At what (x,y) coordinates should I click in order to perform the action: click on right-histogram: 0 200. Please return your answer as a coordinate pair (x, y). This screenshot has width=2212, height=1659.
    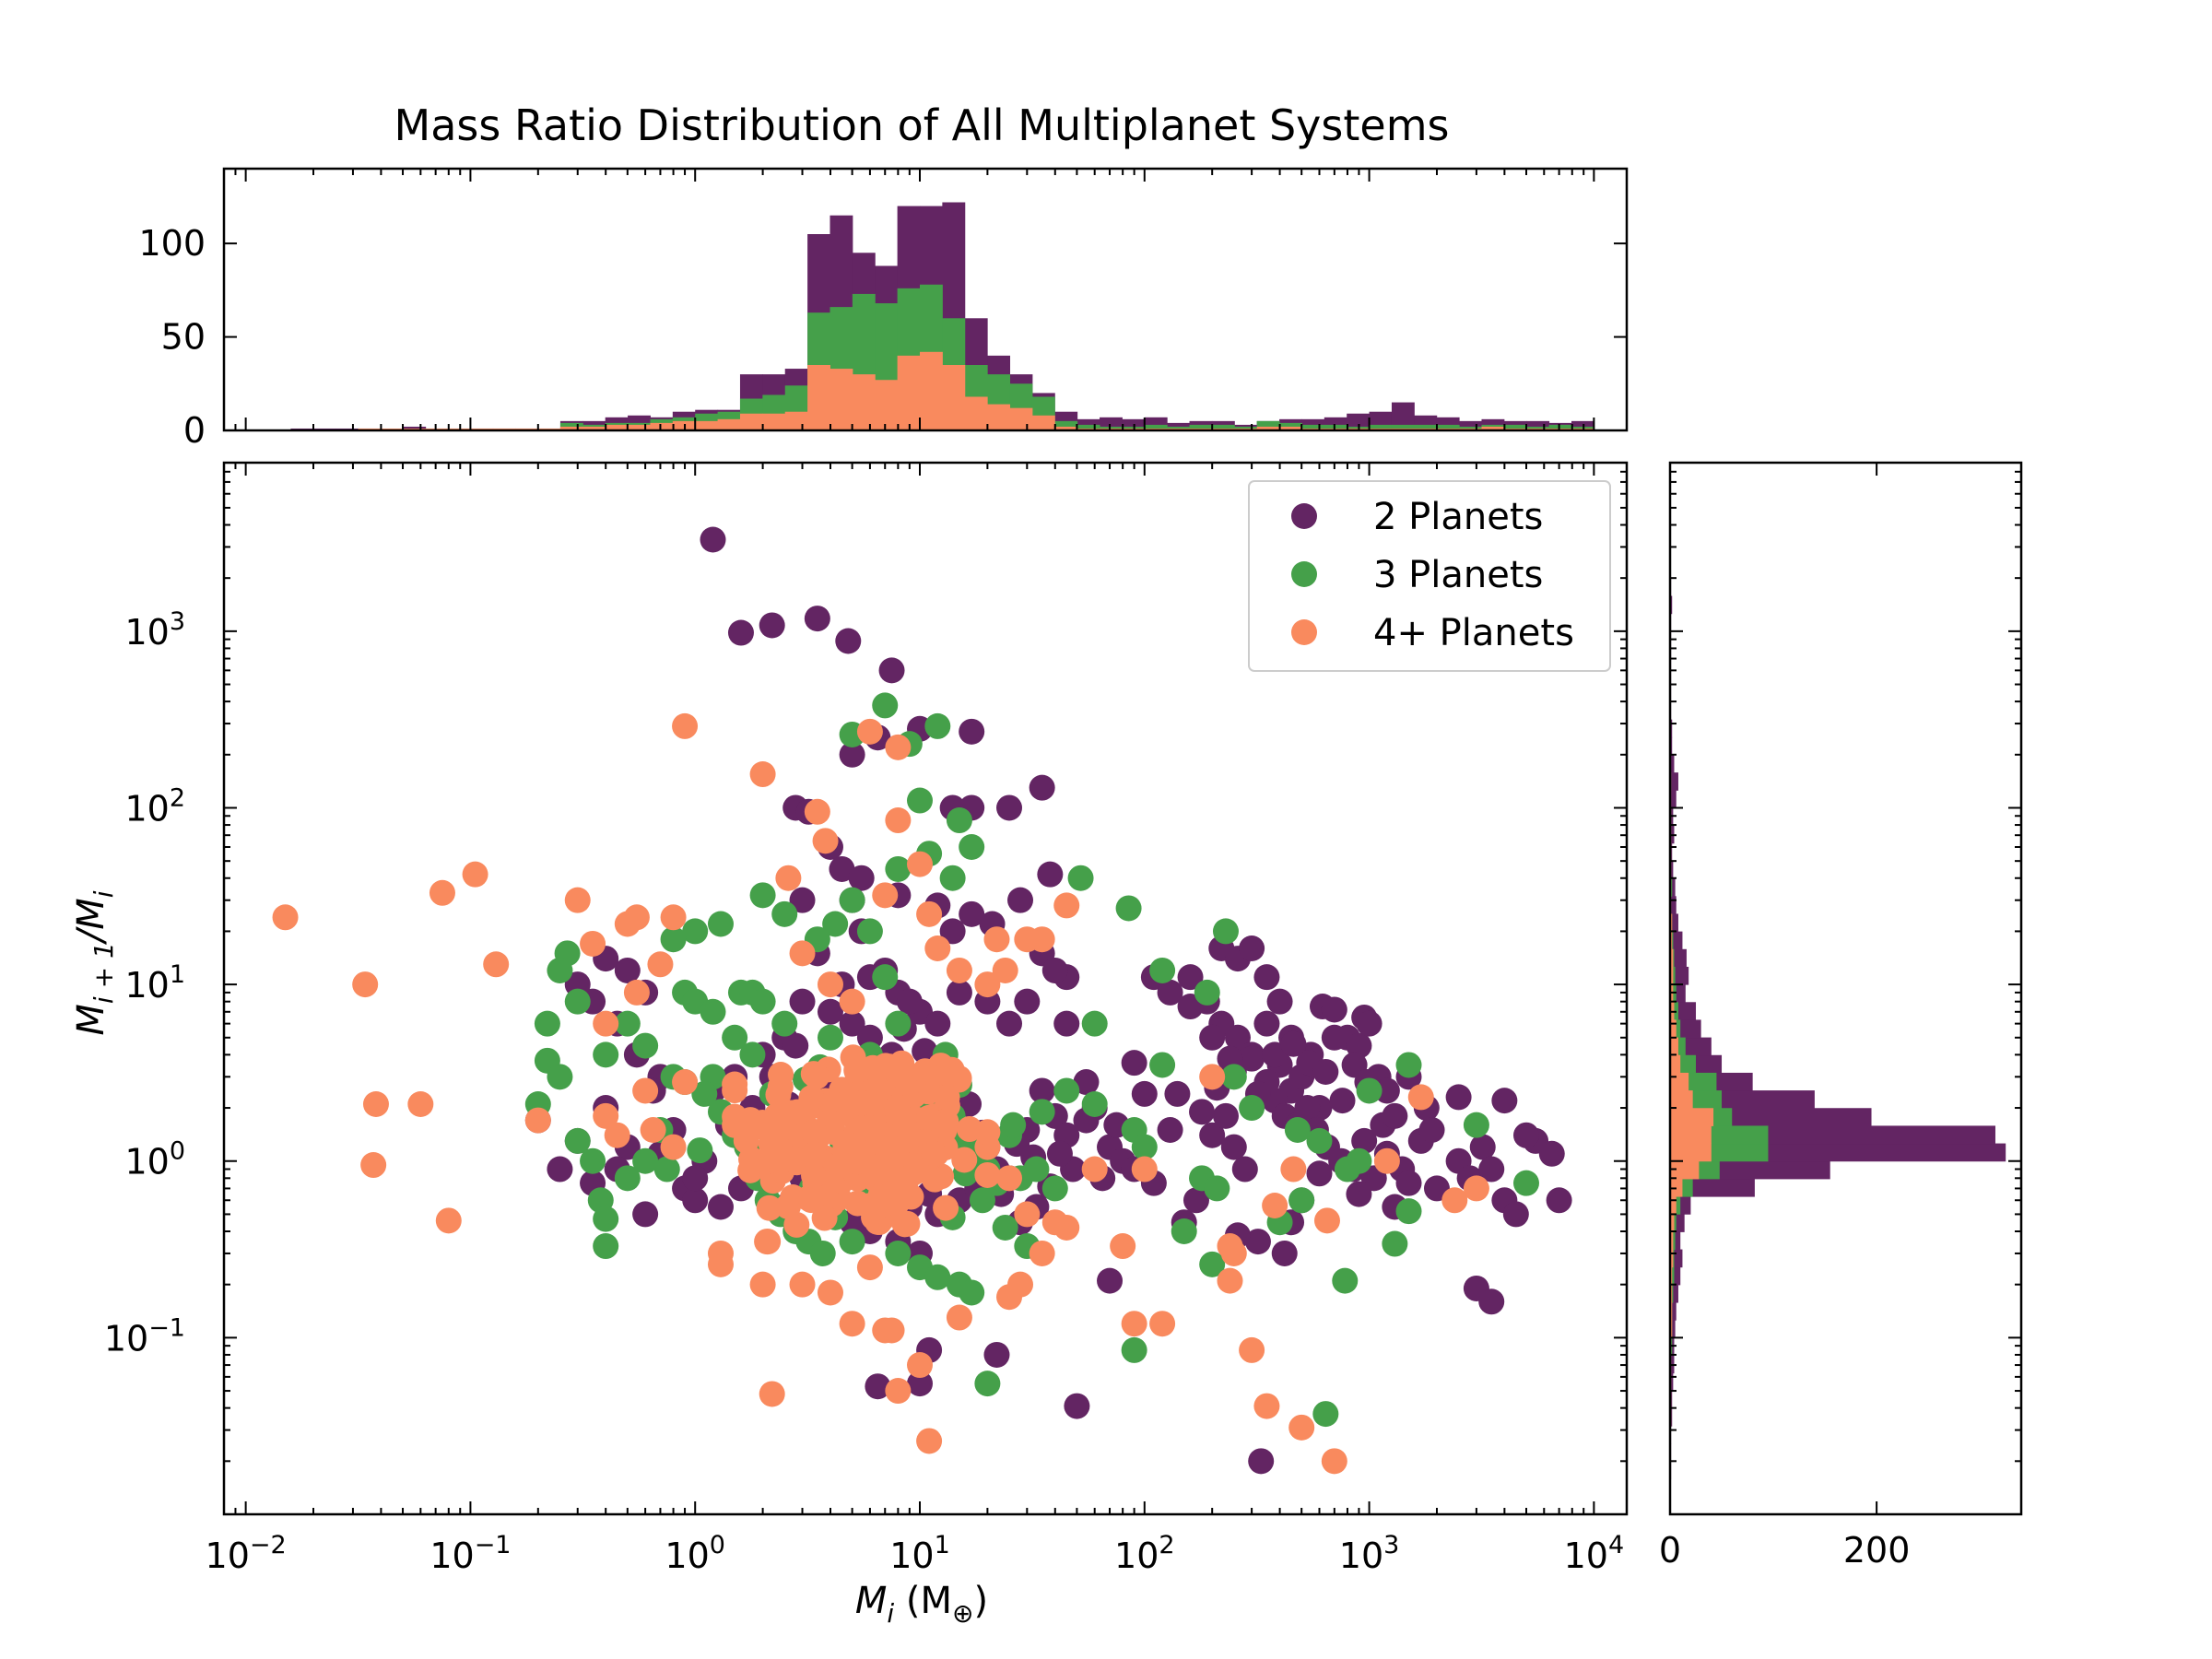
    Looking at the image, I should click on (1841, 1016).